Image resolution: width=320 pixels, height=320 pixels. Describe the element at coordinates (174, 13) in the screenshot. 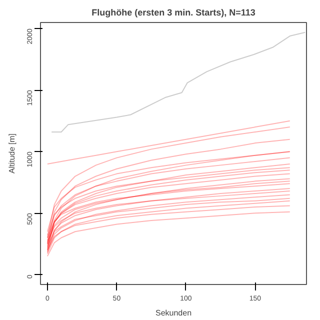

I see `chart-title: Flughöhe (ersten 3 min. Starts), N=113` at that location.